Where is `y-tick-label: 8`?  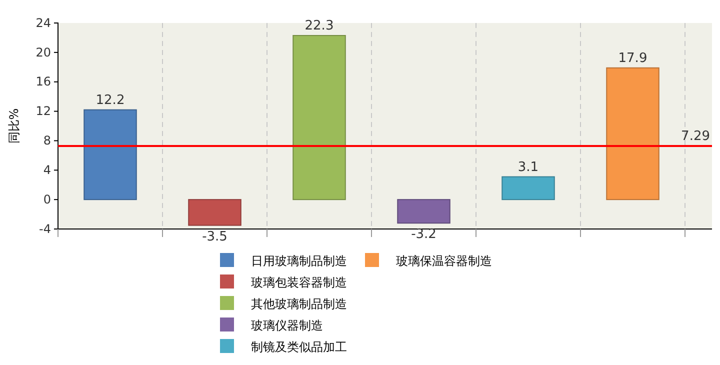
y-tick-label: 8 is located at coordinates (47, 141).